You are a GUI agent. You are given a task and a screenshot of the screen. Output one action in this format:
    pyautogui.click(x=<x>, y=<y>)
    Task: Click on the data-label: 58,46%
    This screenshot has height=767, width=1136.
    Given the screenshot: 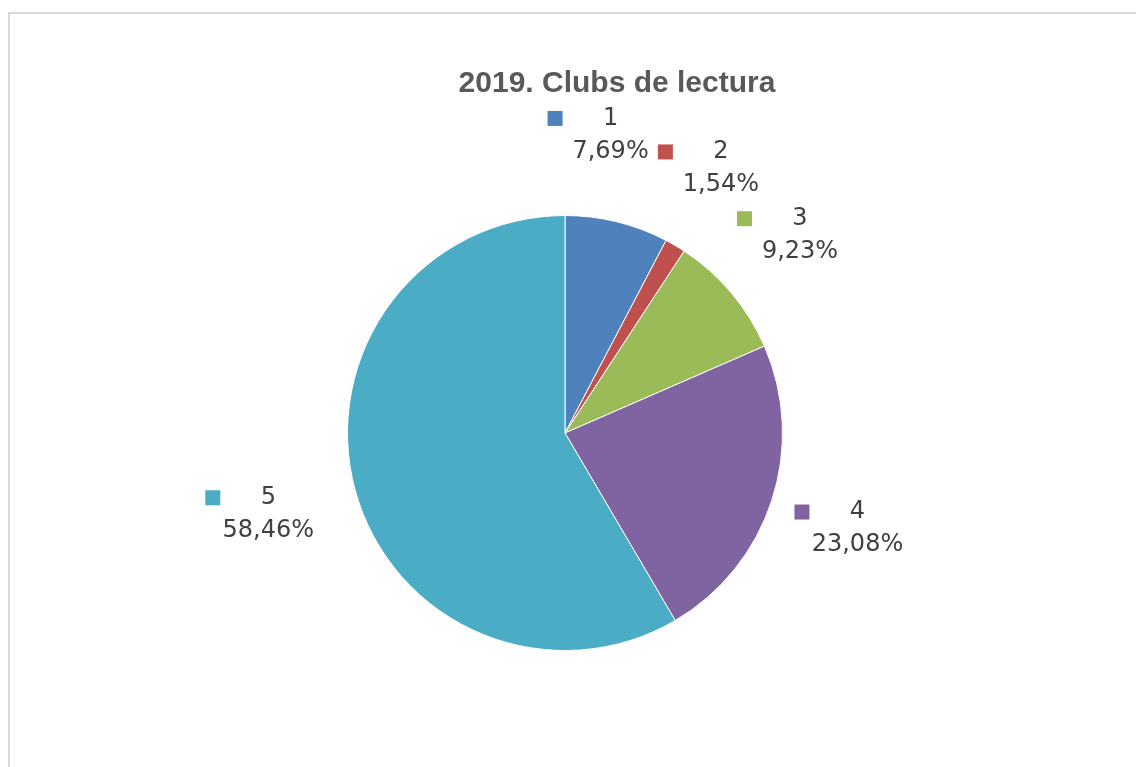 What is the action you would take?
    pyautogui.click(x=268, y=529)
    